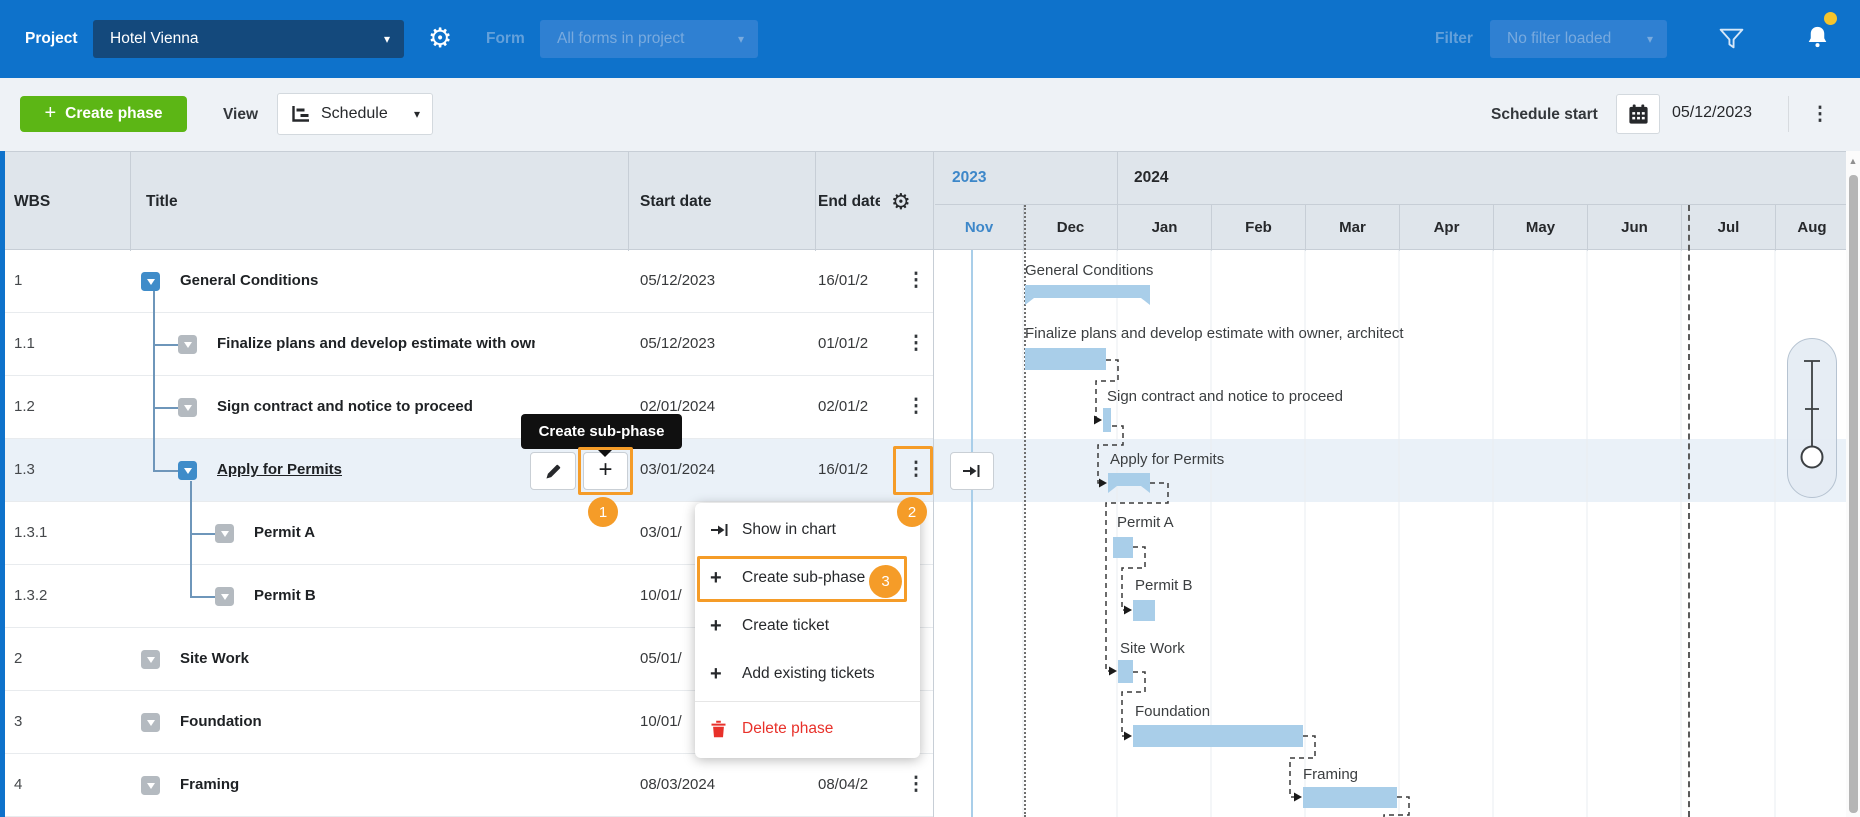 This screenshot has width=1860, height=817. I want to click on row-title: Permit A, so click(285, 532).